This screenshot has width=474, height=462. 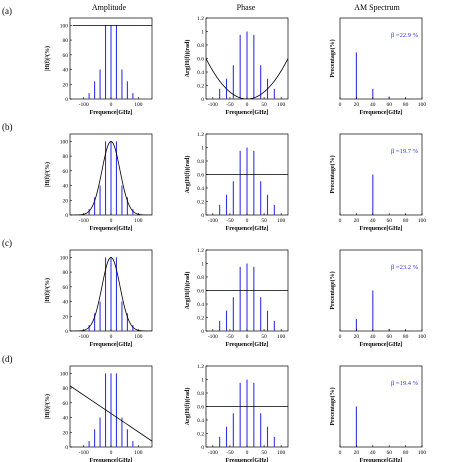 I want to click on y-tick-label: 20, so click(x=66, y=85).